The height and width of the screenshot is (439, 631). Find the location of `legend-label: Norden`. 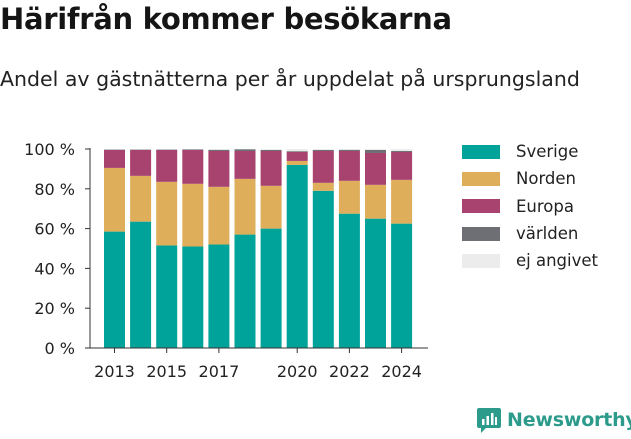

legend-label: Norden is located at coordinates (546, 179).